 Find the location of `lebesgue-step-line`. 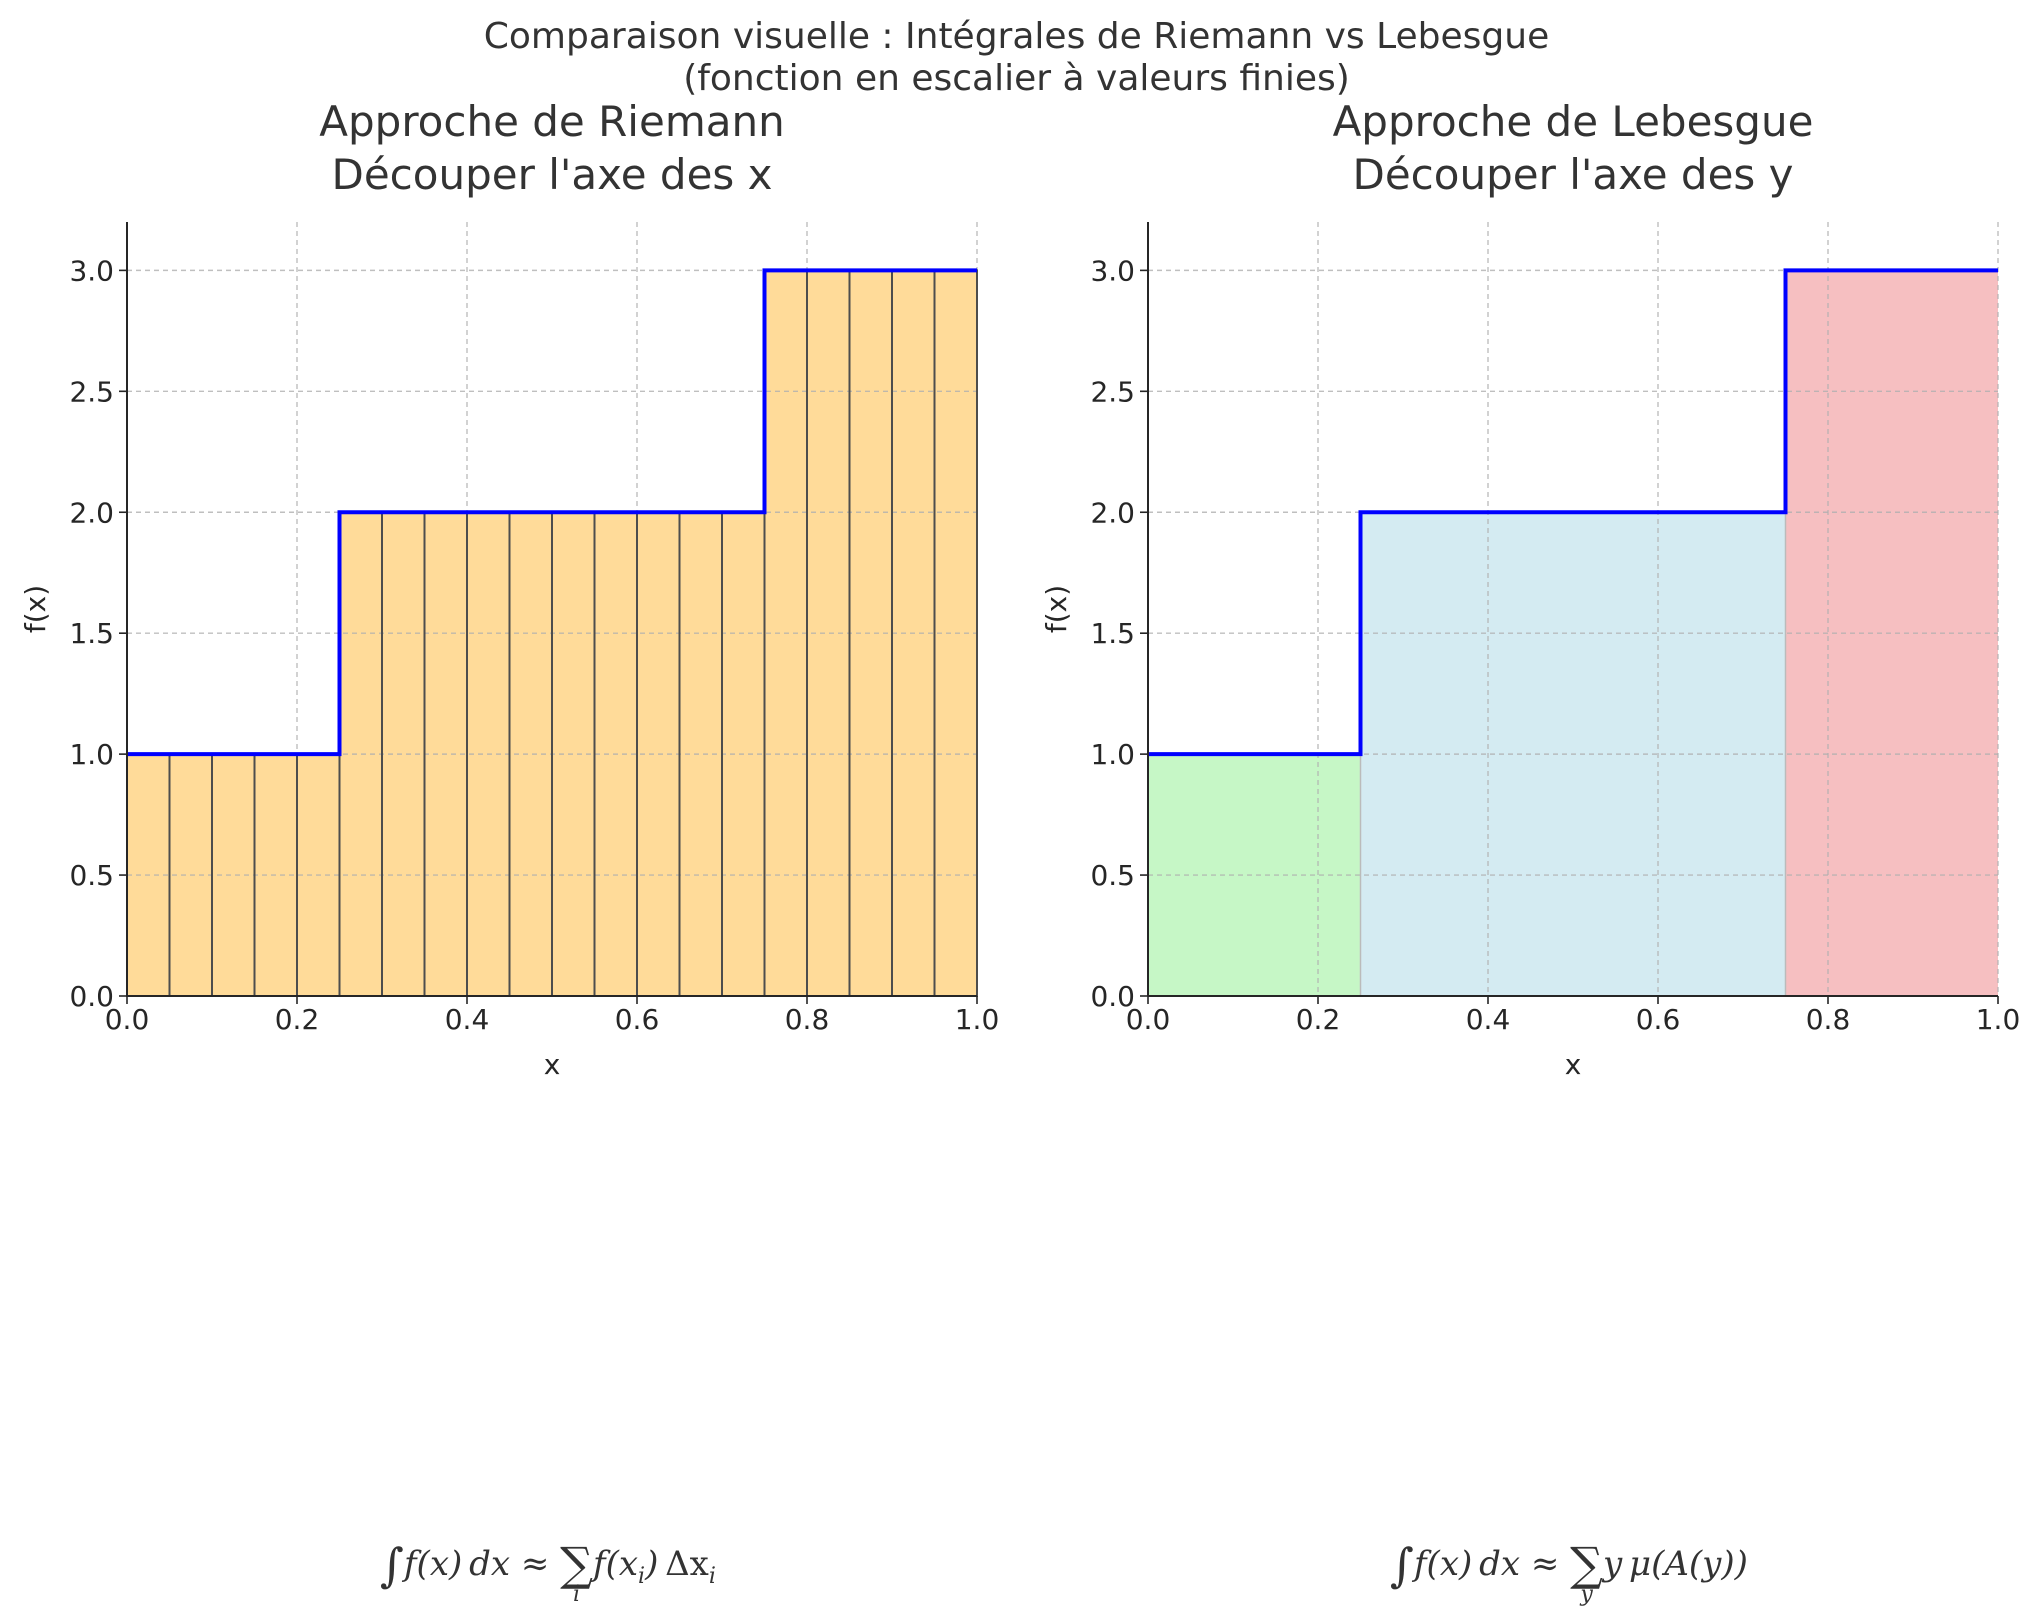

lebesgue-step-line is located at coordinates (1573, 512).